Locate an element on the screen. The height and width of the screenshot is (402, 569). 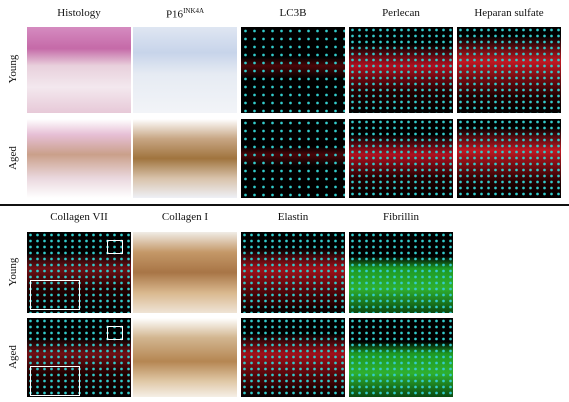
column-header: P16INK4A is located at coordinates (185, 14).